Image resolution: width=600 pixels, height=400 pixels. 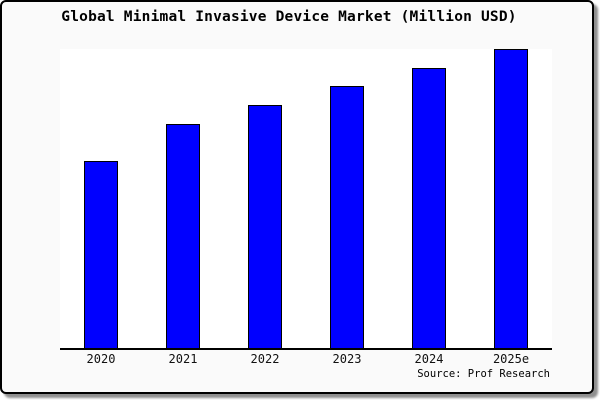 What do you see at coordinates (265, 226) in the screenshot?
I see `bar-2022` at bounding box center [265, 226].